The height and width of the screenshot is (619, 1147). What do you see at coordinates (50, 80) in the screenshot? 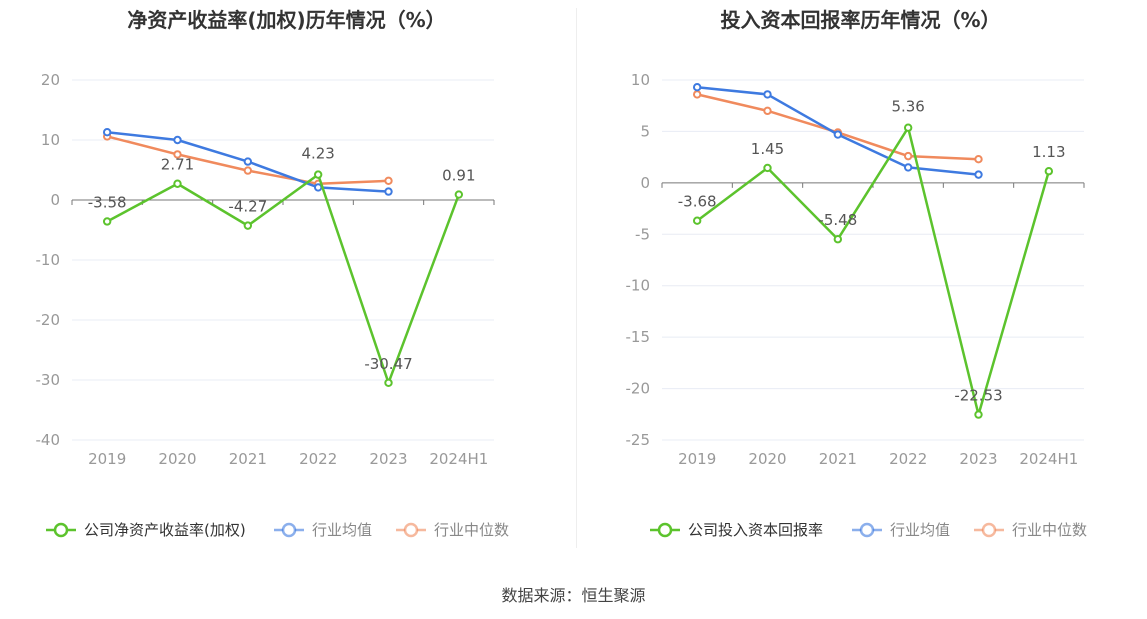
I see `y-tick-label: 20` at bounding box center [50, 80].